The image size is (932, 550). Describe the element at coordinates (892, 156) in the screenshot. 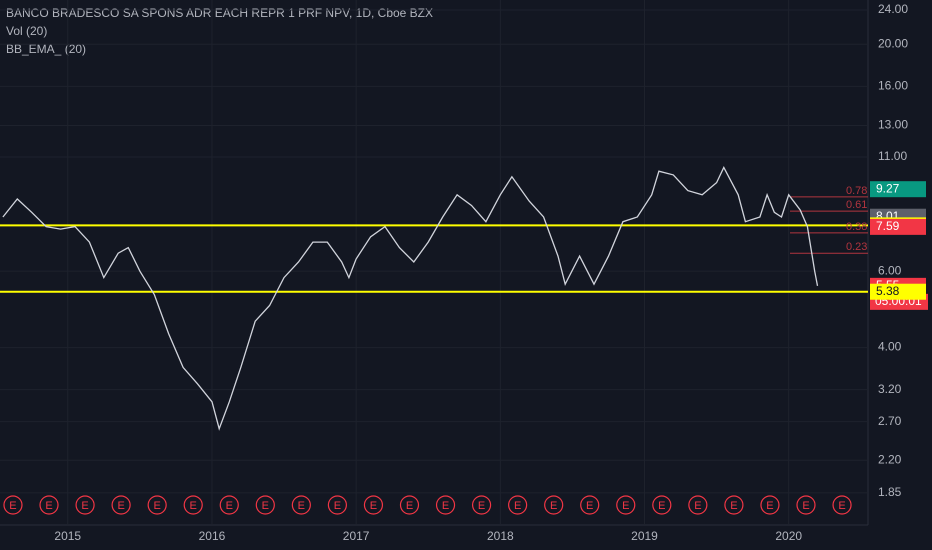

I see `y-tick-label: 11.00` at that location.